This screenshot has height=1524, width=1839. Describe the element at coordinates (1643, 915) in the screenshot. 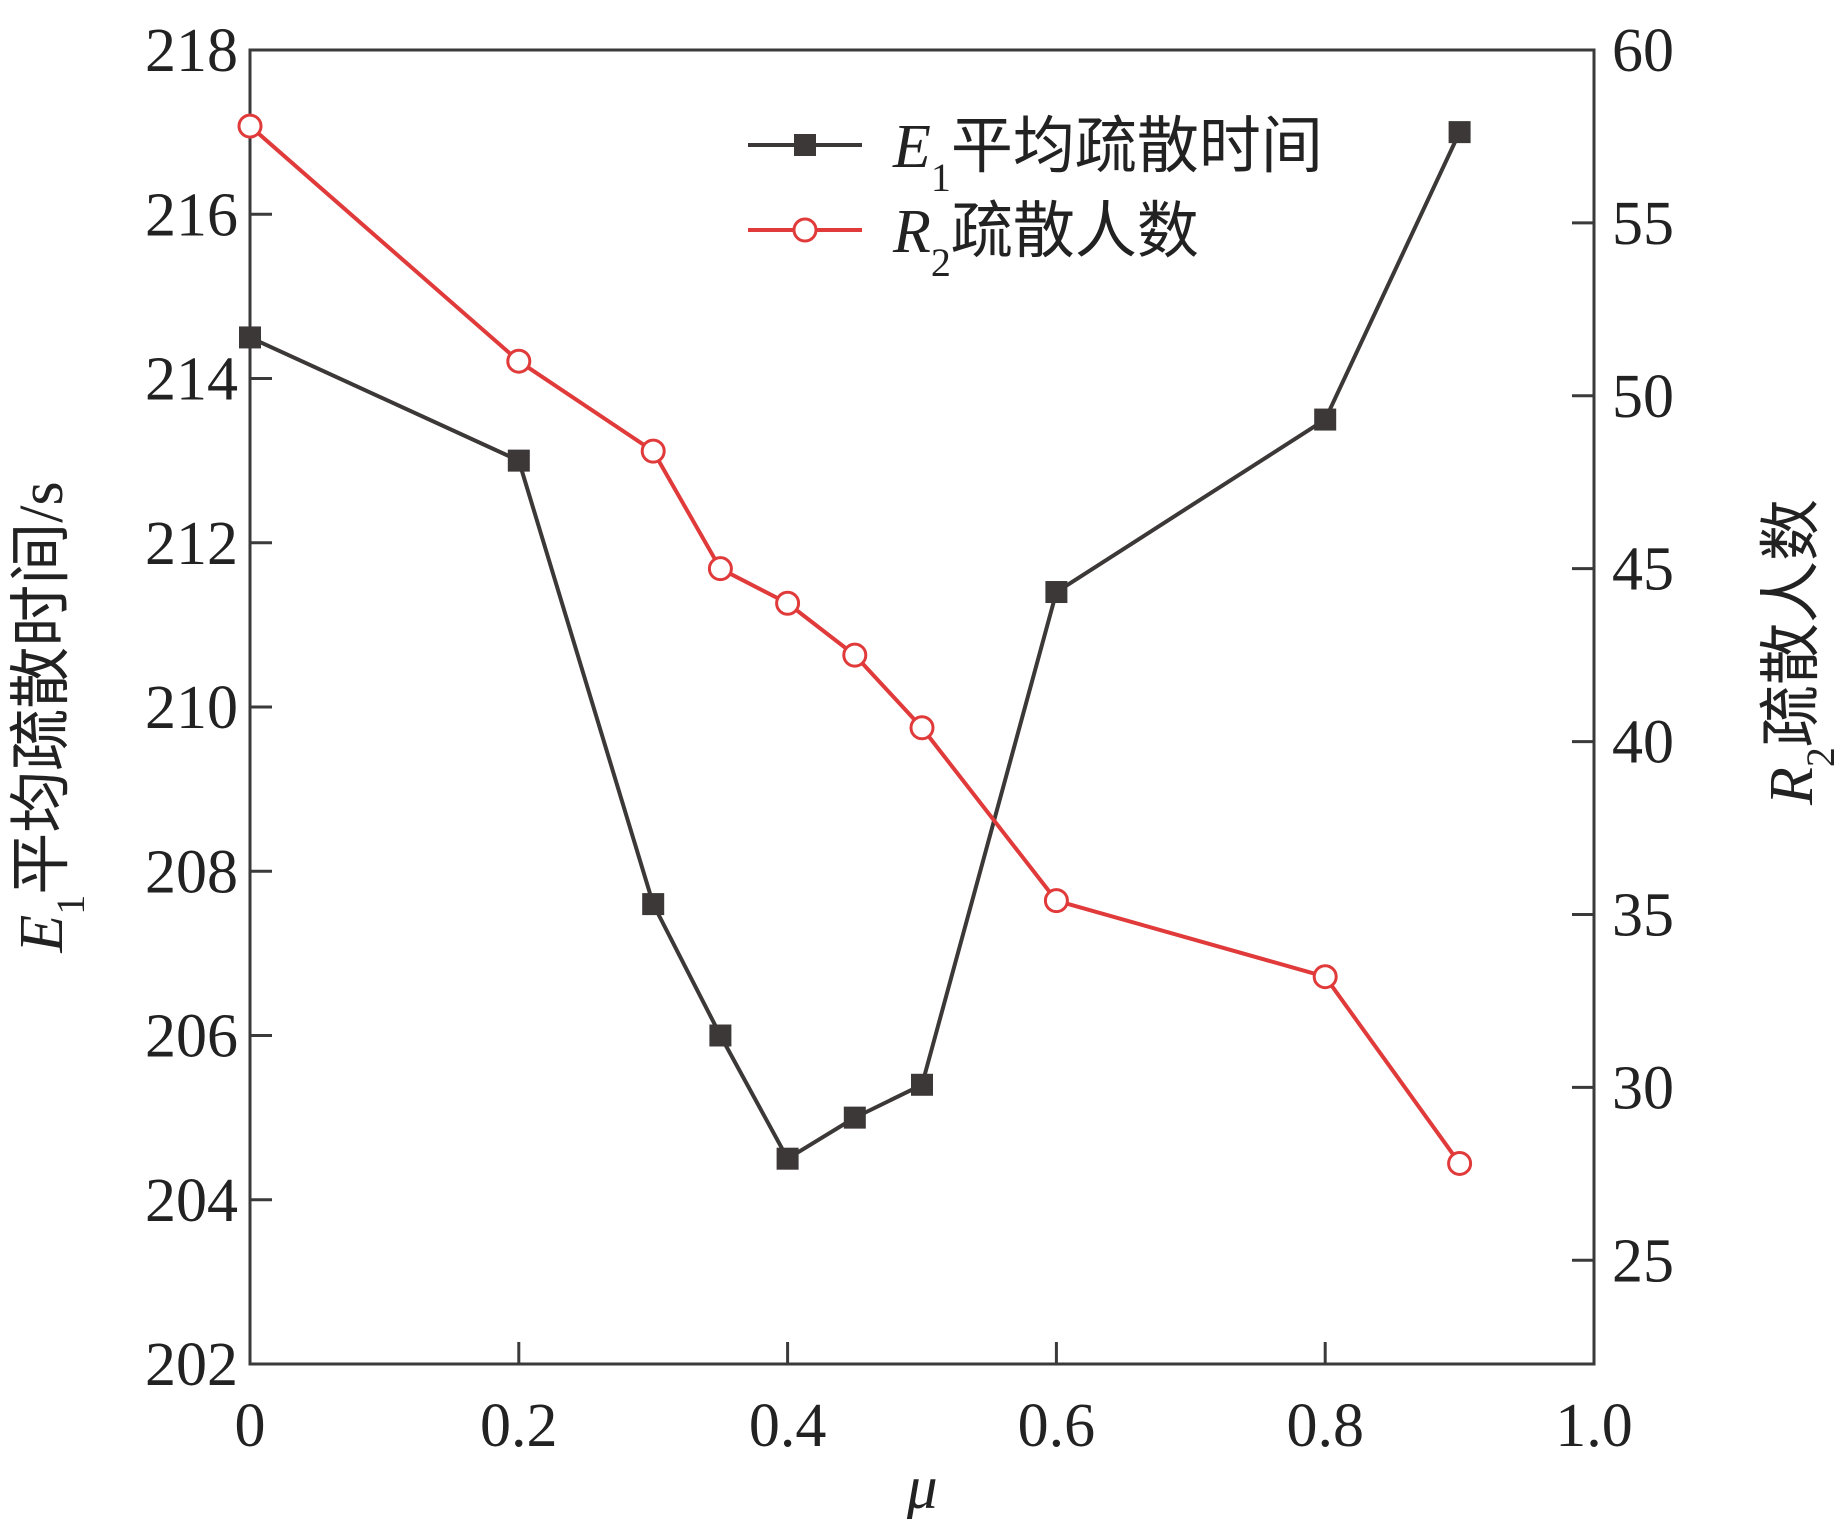

I see `right-tick-label: 35` at that location.